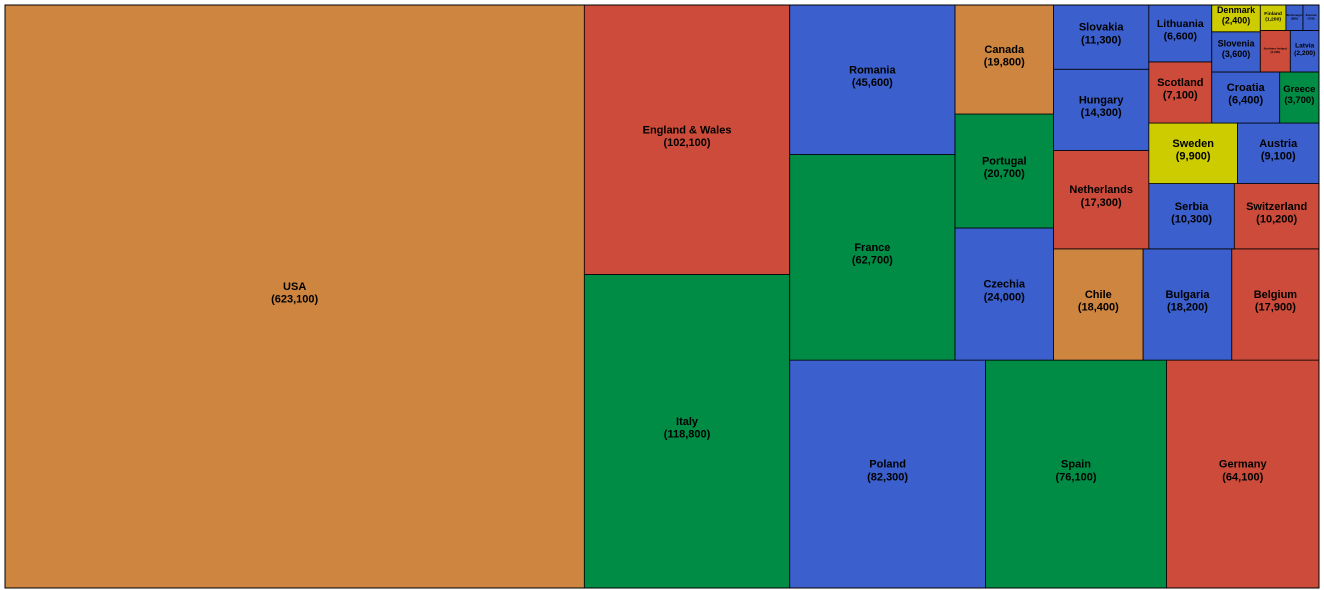 This screenshot has height=590, width=1324. What do you see at coordinates (1187, 308) in the screenshot?
I see `cell-value-label: (18,200)` at bounding box center [1187, 308].